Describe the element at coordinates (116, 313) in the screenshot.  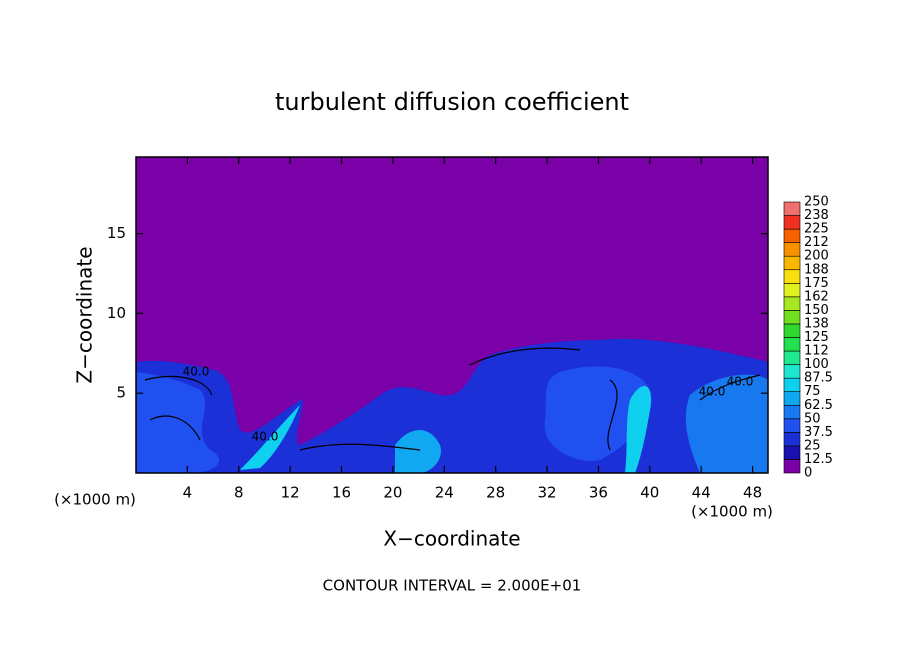
I see `y-tick-label: 10` at that location.